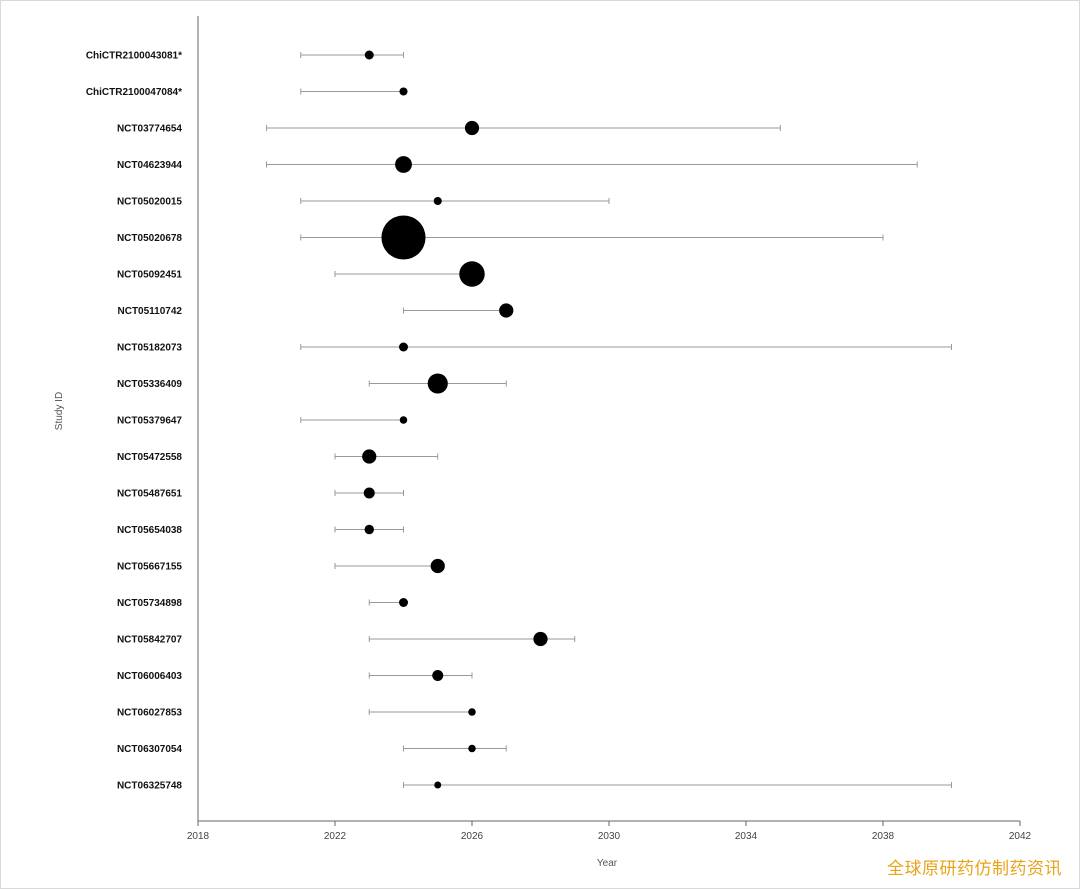 The height and width of the screenshot is (889, 1080). Describe the element at coordinates (149, 202) in the screenshot. I see `study-label: NCT05020015` at that location.